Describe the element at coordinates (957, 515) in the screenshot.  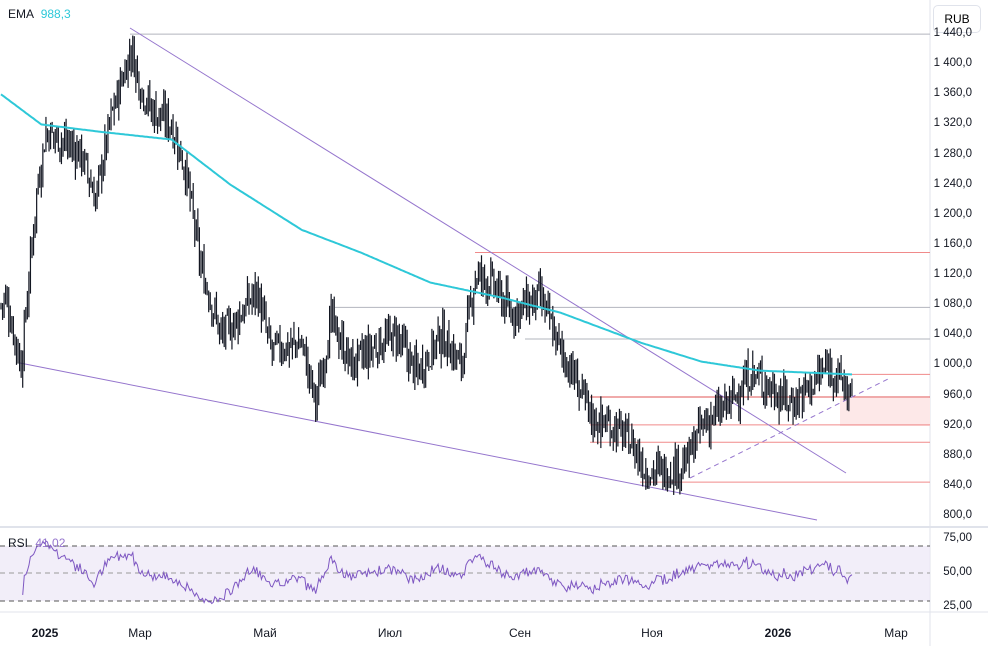
I see `price-tick: 800,0` at that location.